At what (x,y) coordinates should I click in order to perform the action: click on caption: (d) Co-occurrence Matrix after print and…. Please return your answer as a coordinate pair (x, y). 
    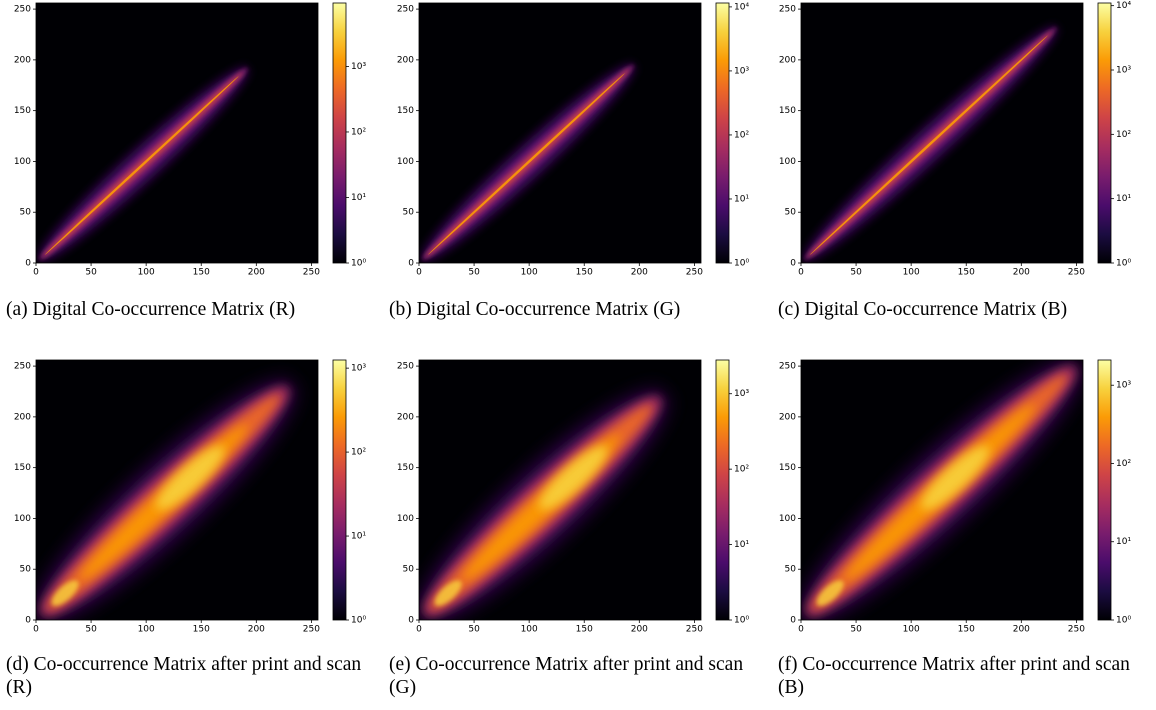
    Looking at the image, I should click on (184, 676).